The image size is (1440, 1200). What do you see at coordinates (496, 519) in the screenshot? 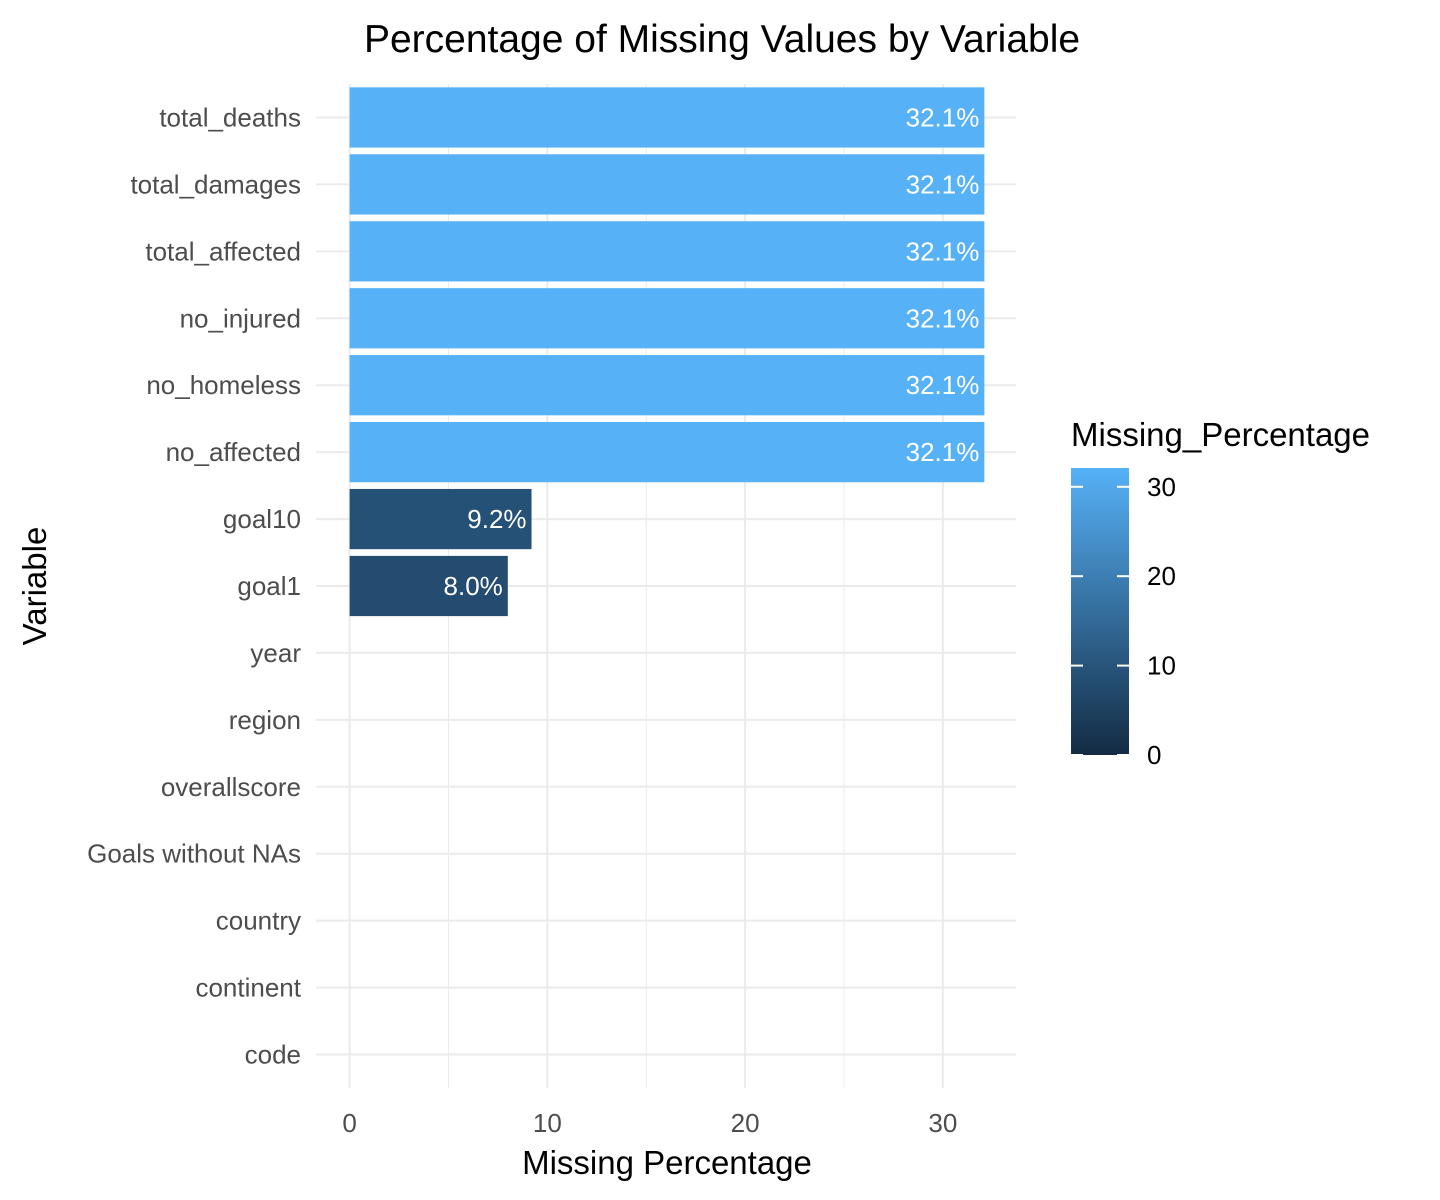
I see `bar-value-label: 9.2%` at bounding box center [496, 519].